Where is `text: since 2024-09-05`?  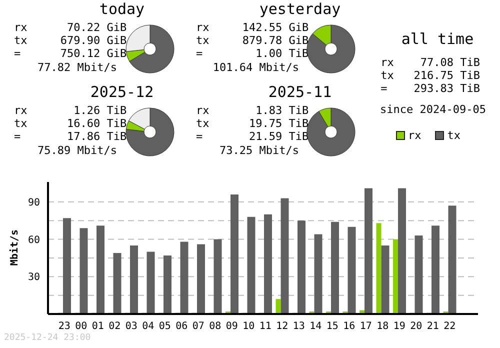
text: since 2024-09-05 is located at coordinates (433, 109).